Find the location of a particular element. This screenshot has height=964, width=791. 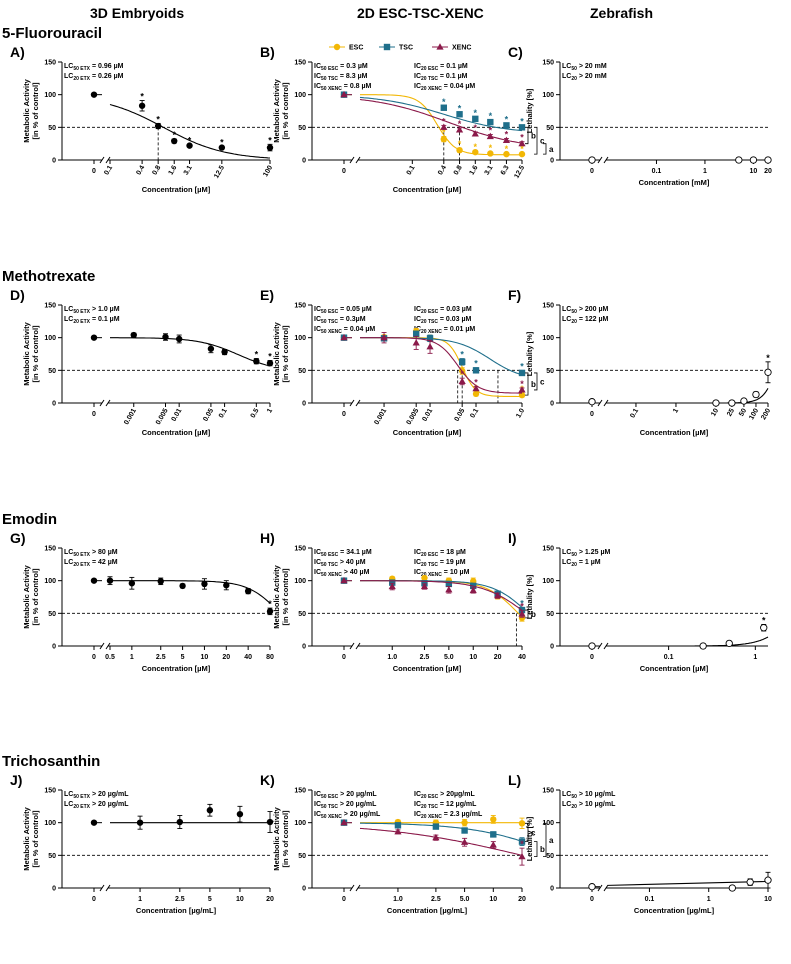

annotation: IC20 XENC = 0.01 µM is located at coordinates (444, 330).